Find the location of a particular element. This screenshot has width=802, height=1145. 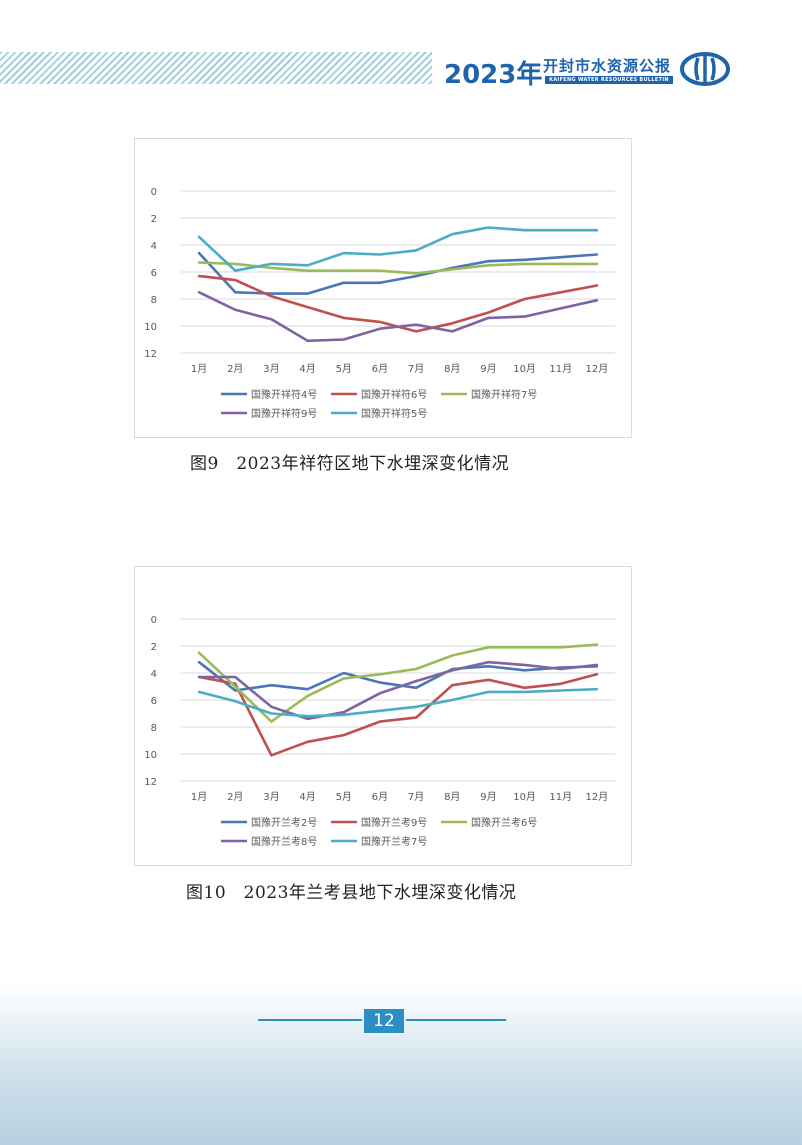

legend-label: 国豫开兰考9号 is located at coordinates (394, 822).